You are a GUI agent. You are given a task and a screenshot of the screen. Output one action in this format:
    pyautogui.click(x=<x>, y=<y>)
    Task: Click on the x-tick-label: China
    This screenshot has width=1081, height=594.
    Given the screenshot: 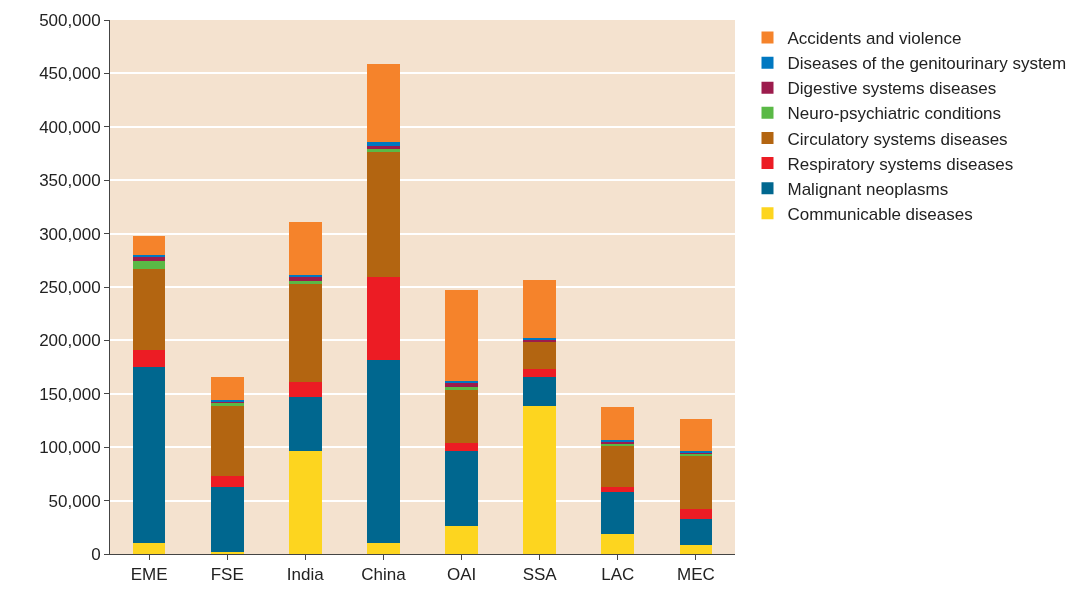 What is the action you would take?
    pyautogui.click(x=384, y=575)
    